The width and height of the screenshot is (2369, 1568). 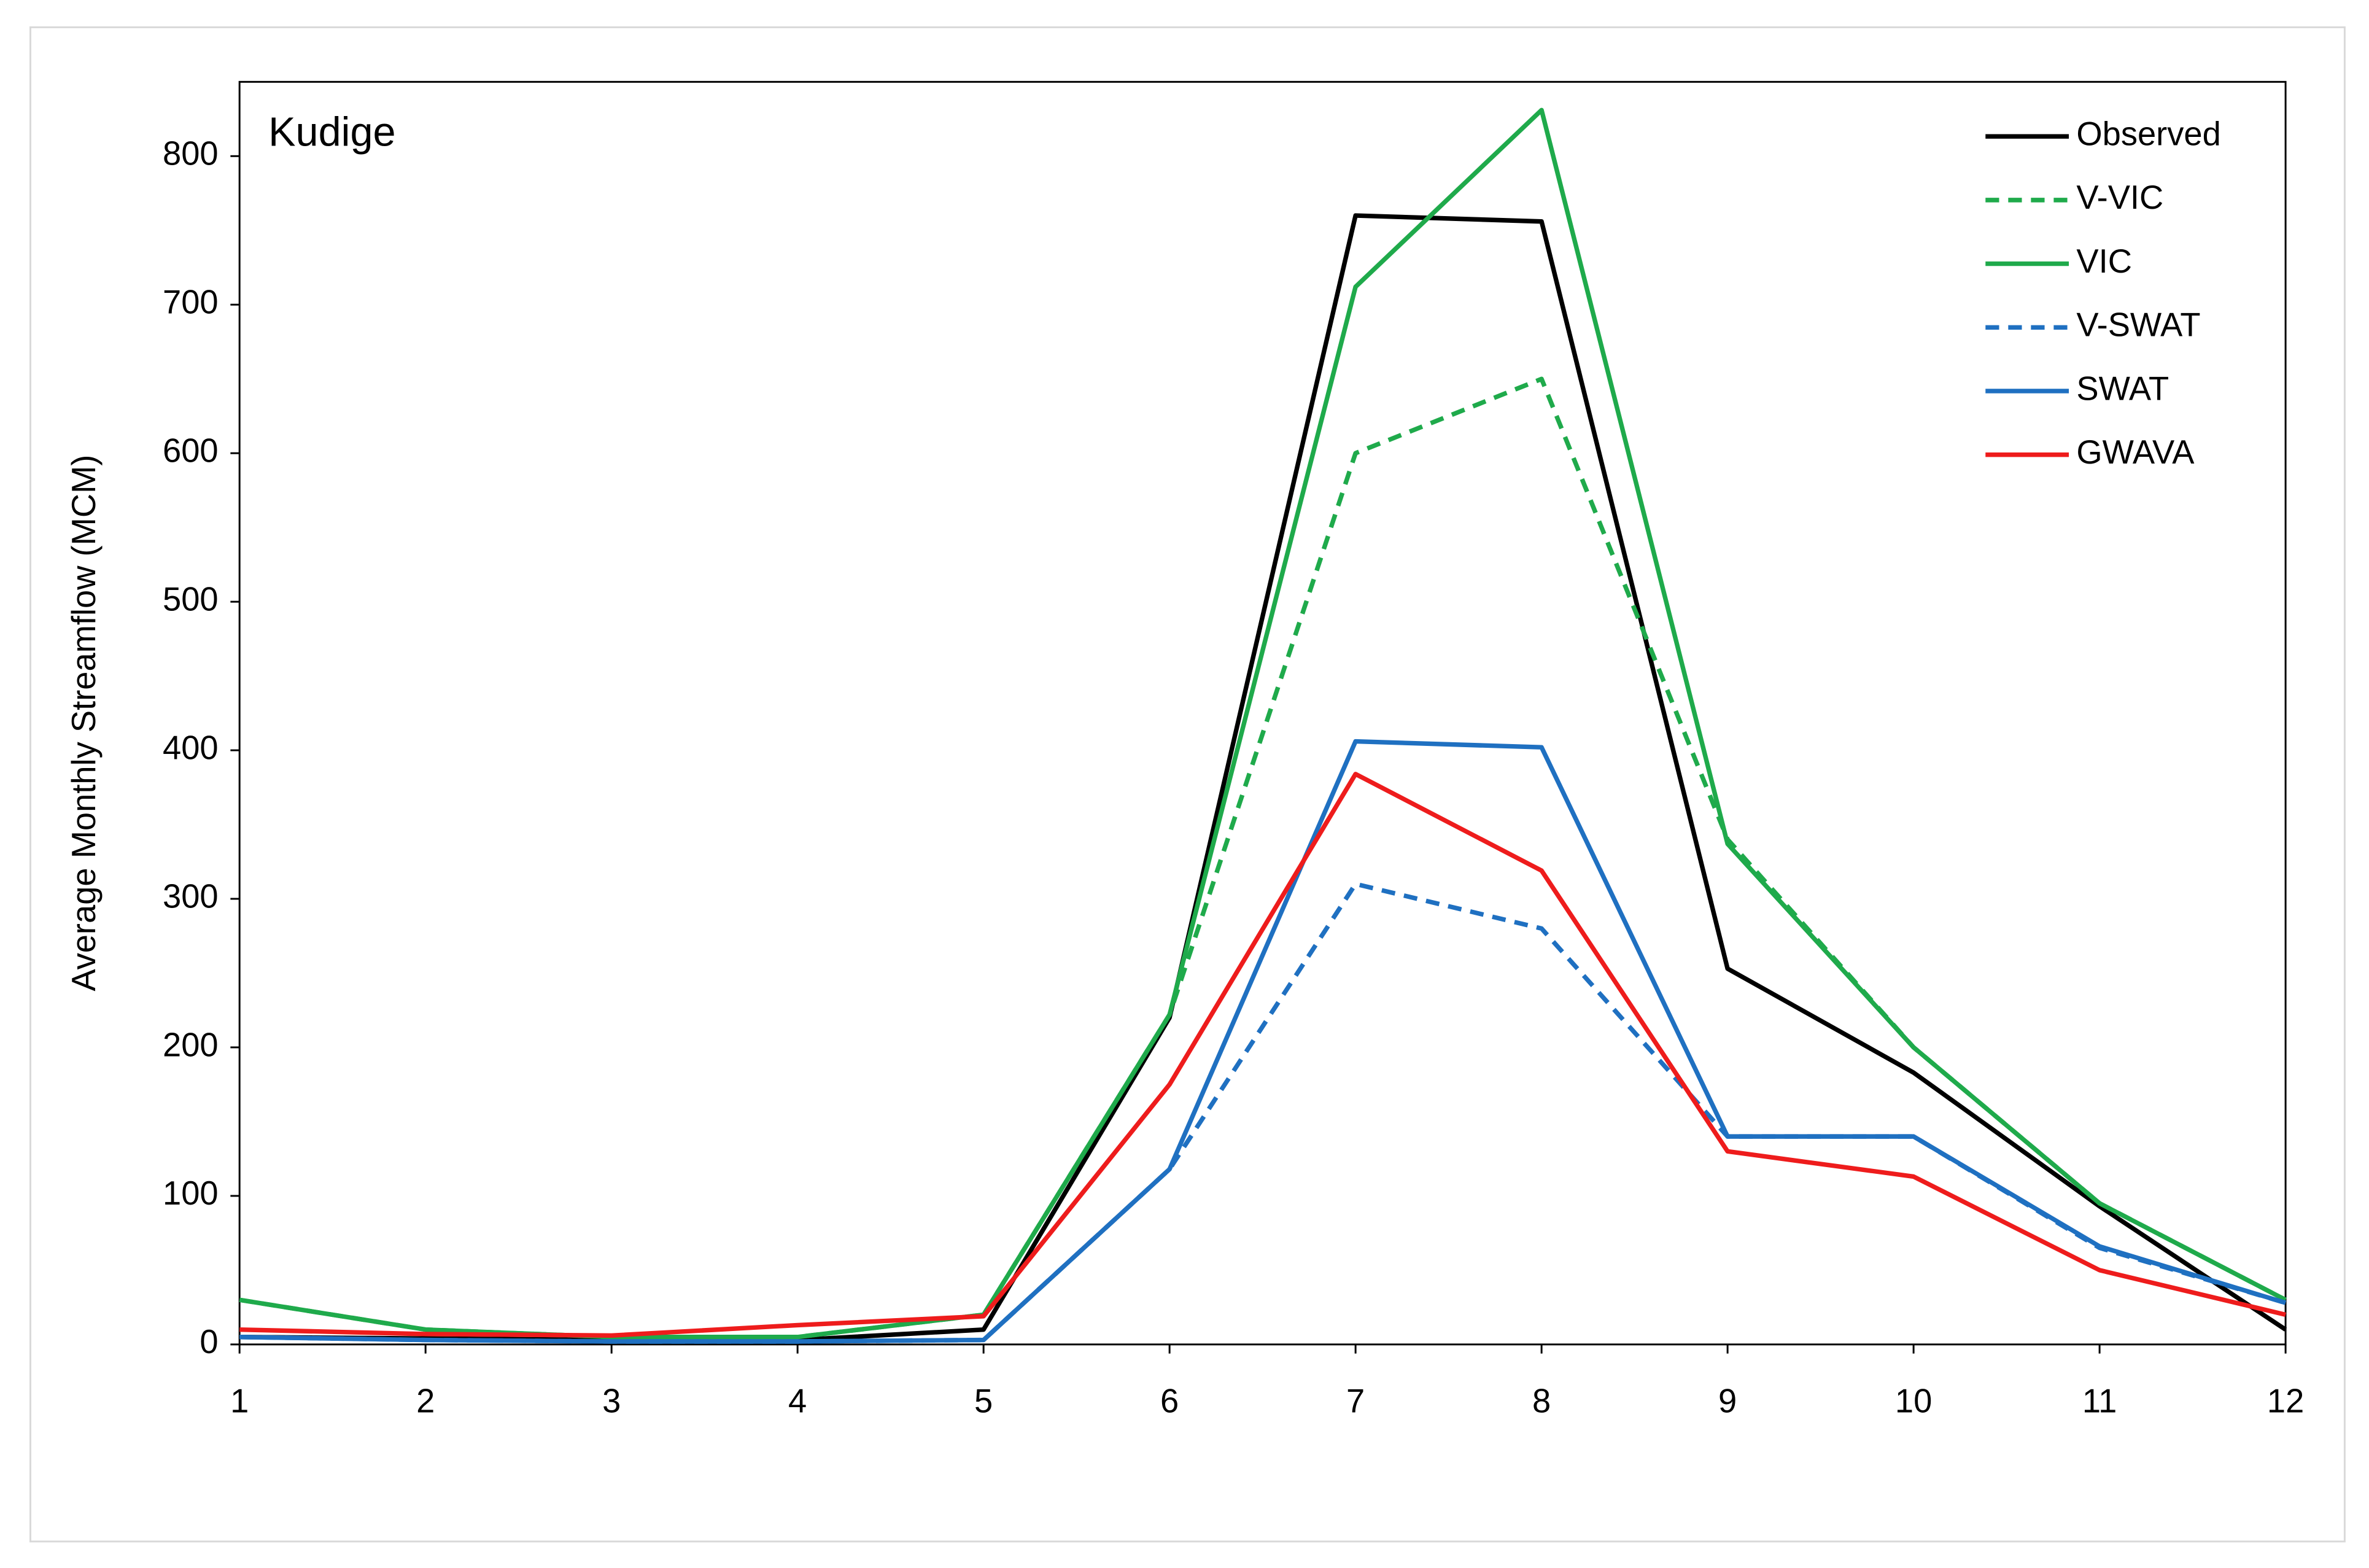 What do you see at coordinates (426, 1401) in the screenshot?
I see `x-tick-label: 2` at bounding box center [426, 1401].